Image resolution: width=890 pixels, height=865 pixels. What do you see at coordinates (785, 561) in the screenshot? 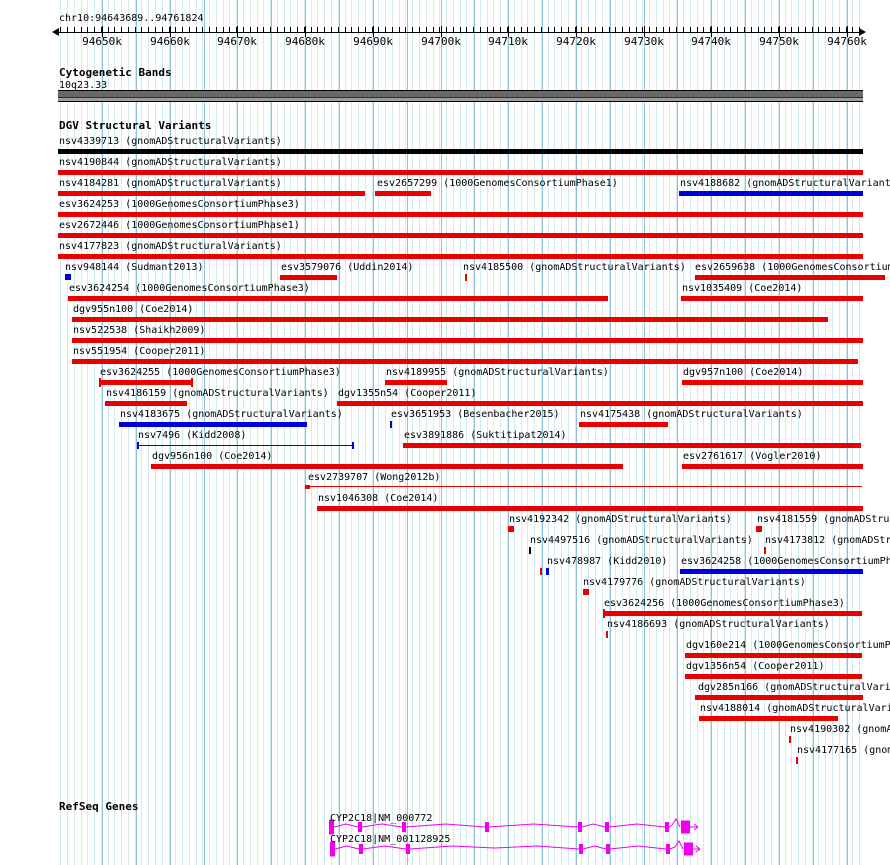
I see `dgv-feature-label: esv3624258 (1000GenomesConsortiumPh` at bounding box center [785, 561].